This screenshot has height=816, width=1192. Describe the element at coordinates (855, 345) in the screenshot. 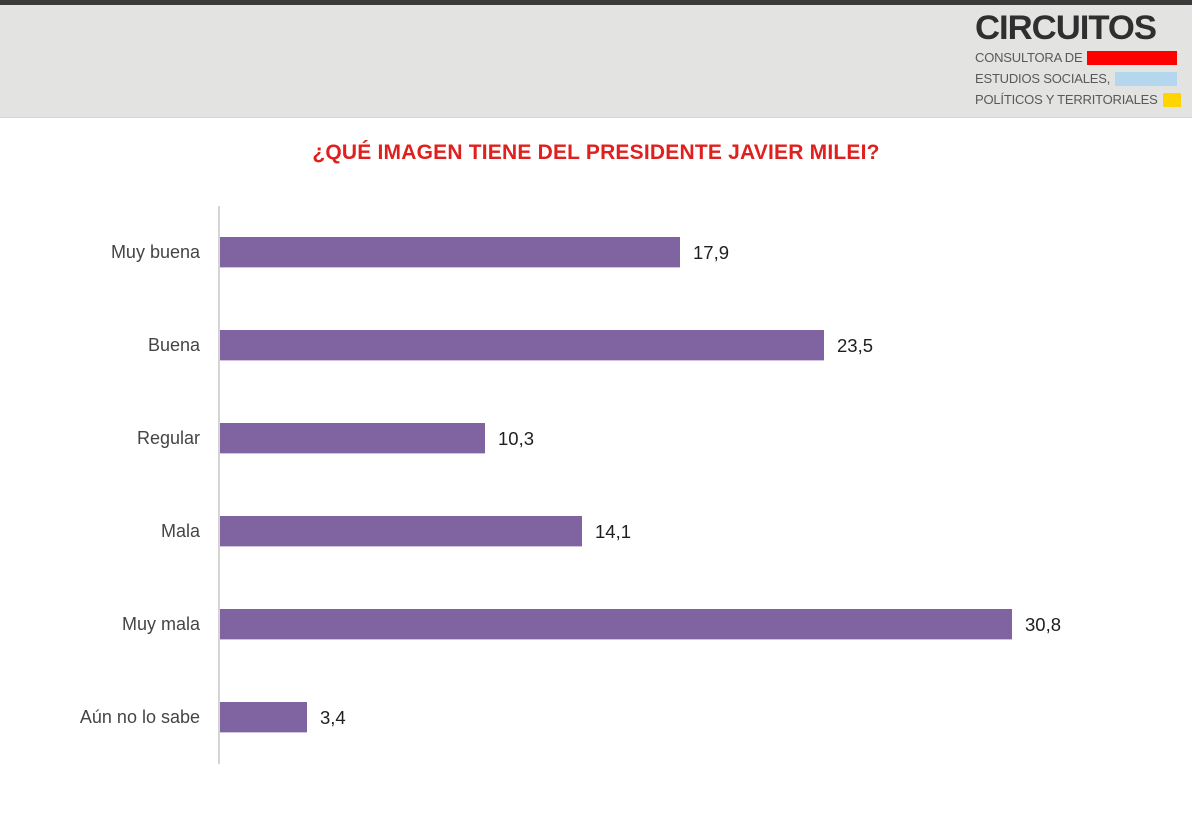

I see `value-label: 23,5` at that location.